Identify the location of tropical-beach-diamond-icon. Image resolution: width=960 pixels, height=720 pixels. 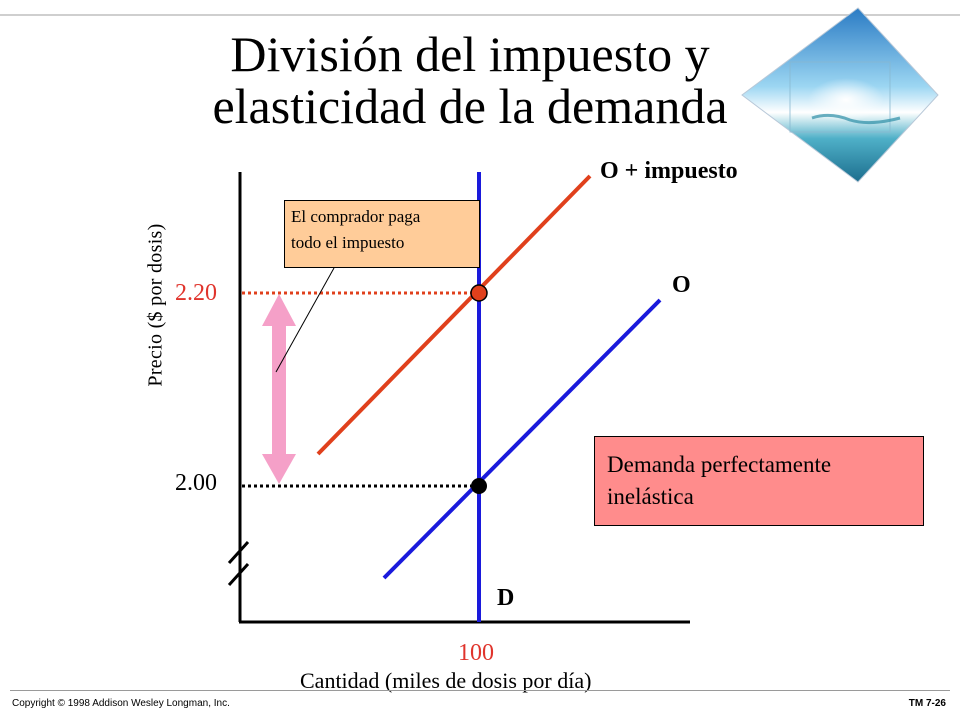
(840, 95).